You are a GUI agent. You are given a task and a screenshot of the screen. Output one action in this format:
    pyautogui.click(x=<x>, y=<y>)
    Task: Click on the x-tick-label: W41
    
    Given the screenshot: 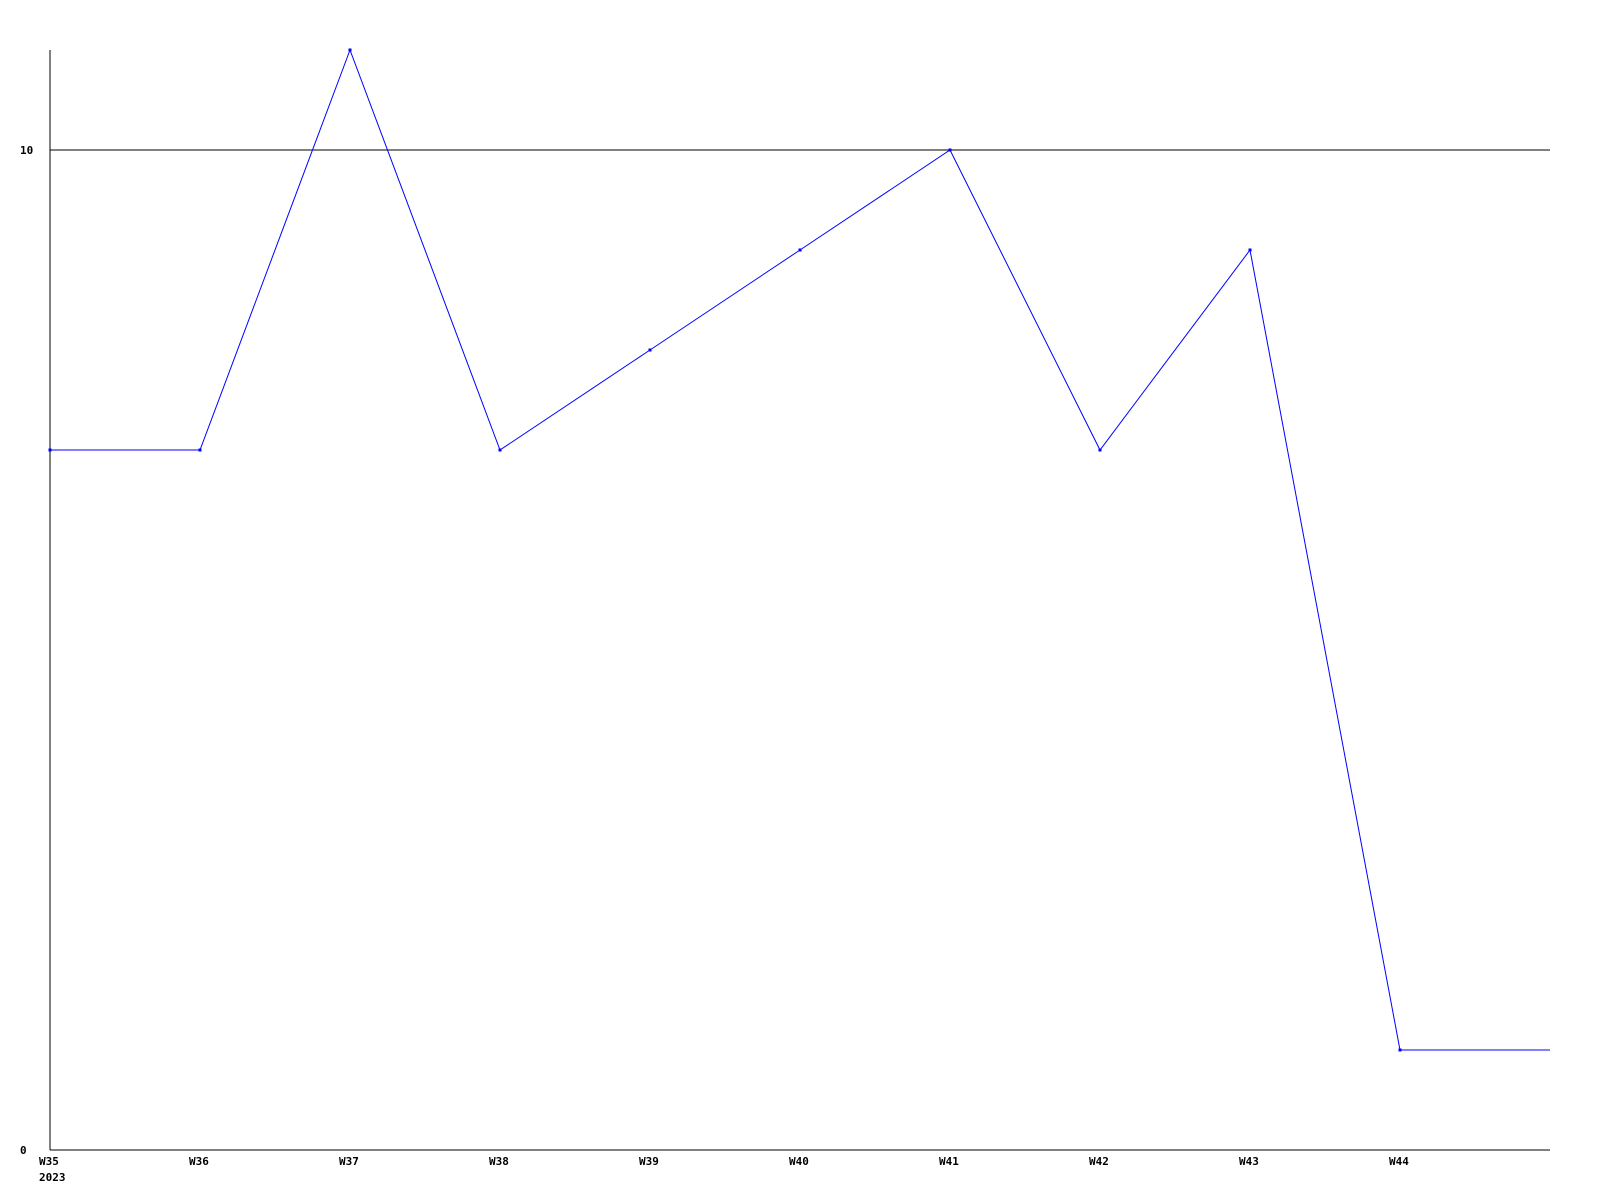 What is the action you would take?
    pyautogui.click(x=949, y=1161)
    